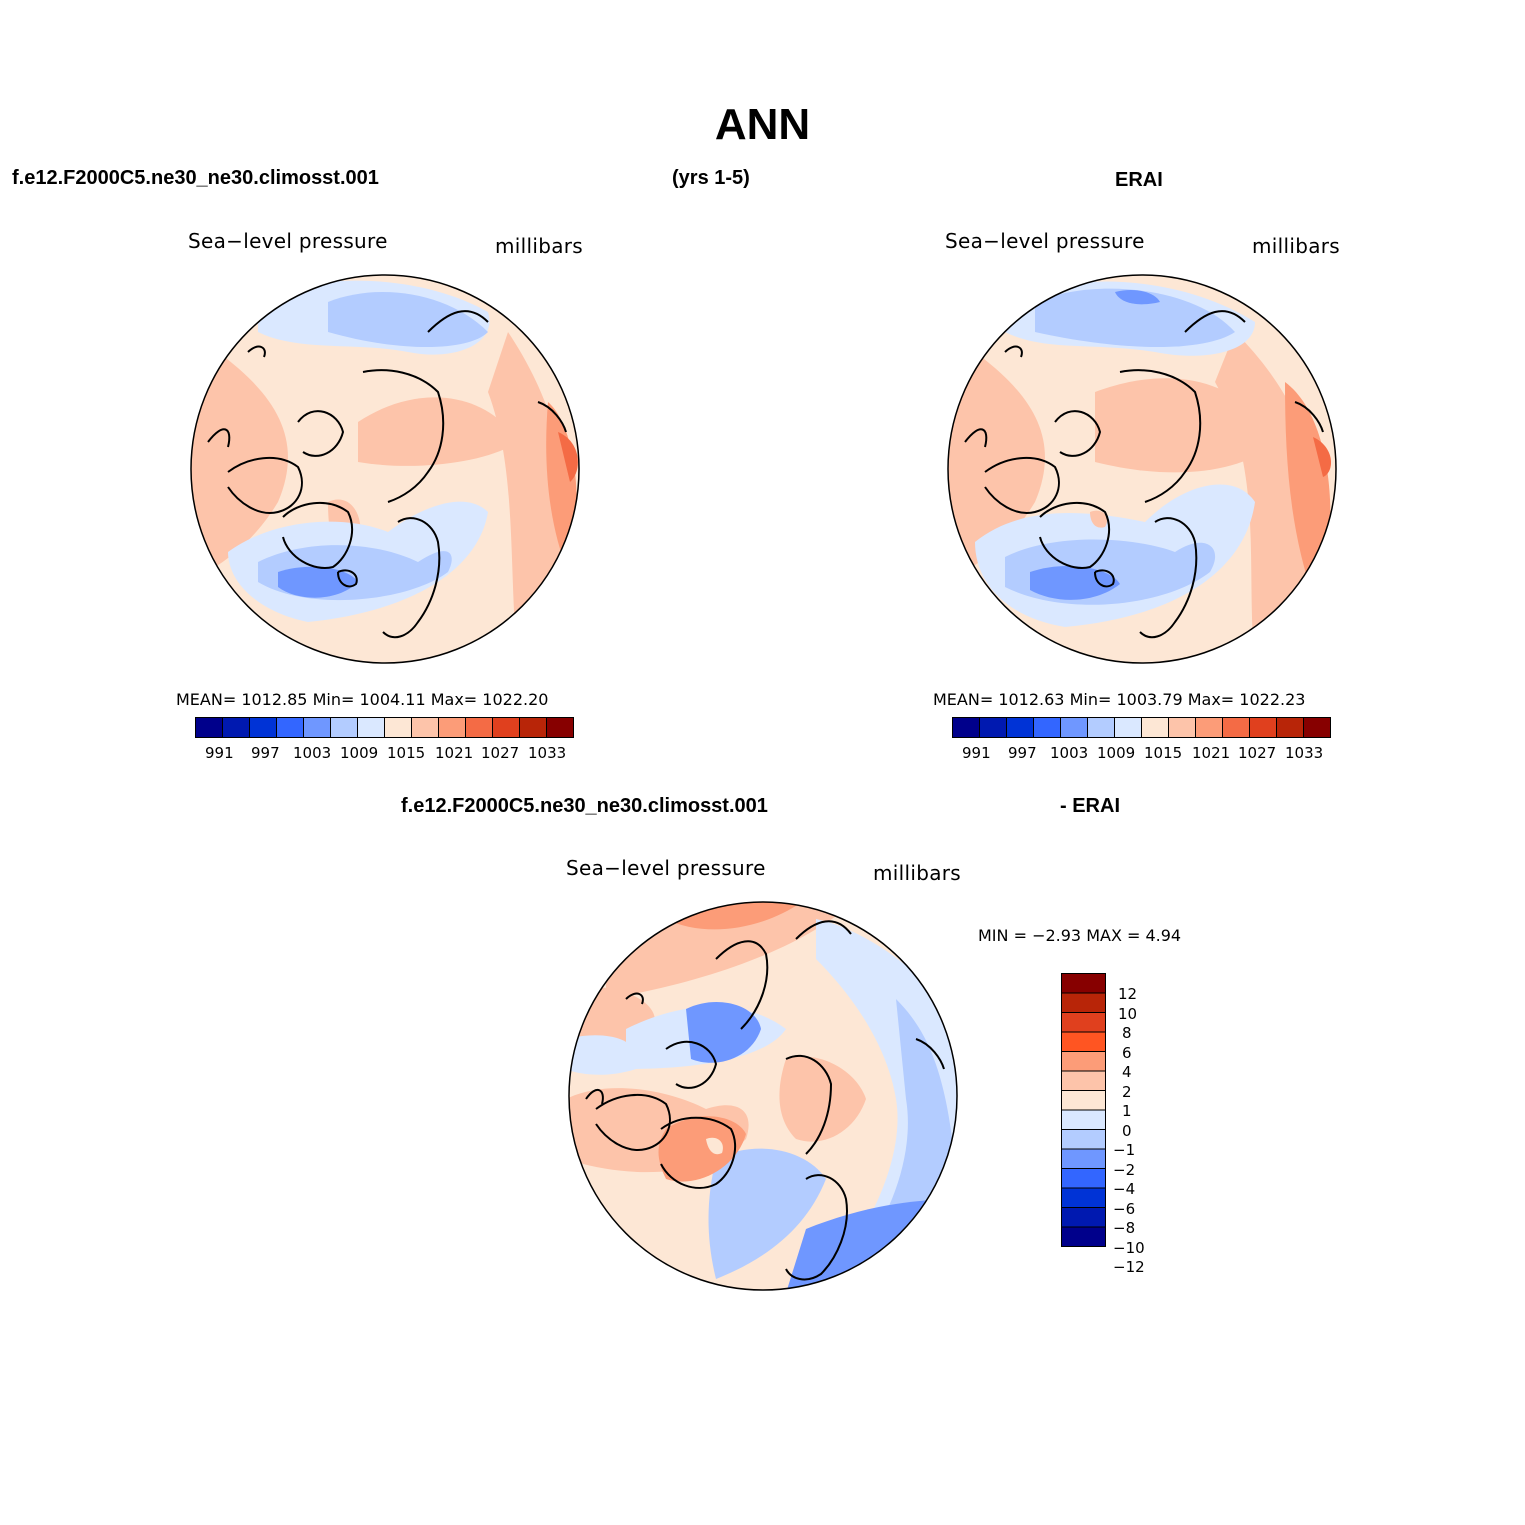 The image size is (1525, 1525). Describe the element at coordinates (195, 178) in the screenshot. I see `model-case-name: f.e12.F2000C5.ne30_ne30.climosst.001` at that location.